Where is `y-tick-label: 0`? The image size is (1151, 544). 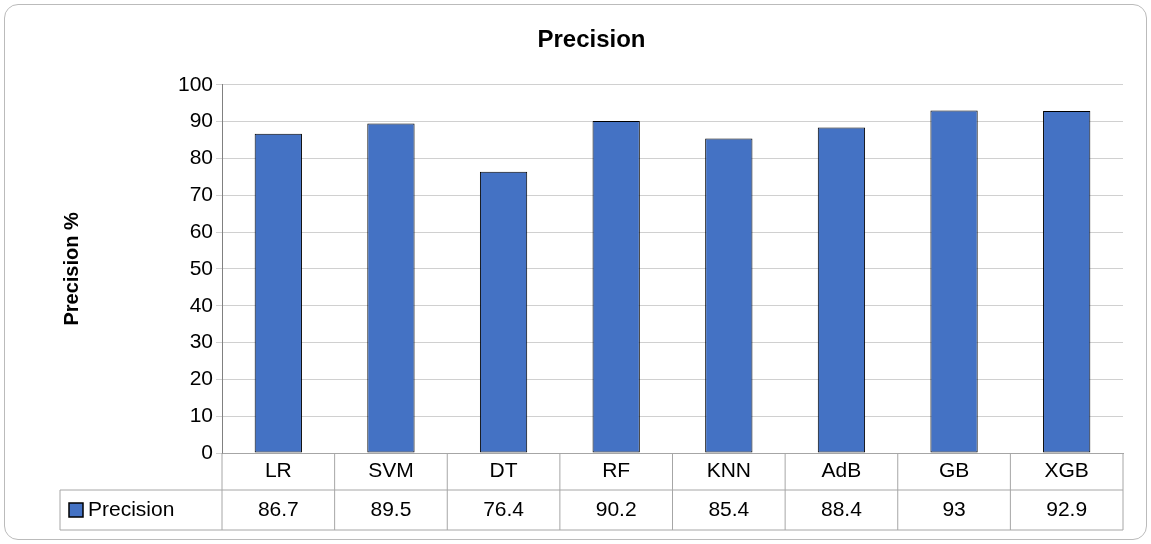 y-tick-label: 0 is located at coordinates (207, 451).